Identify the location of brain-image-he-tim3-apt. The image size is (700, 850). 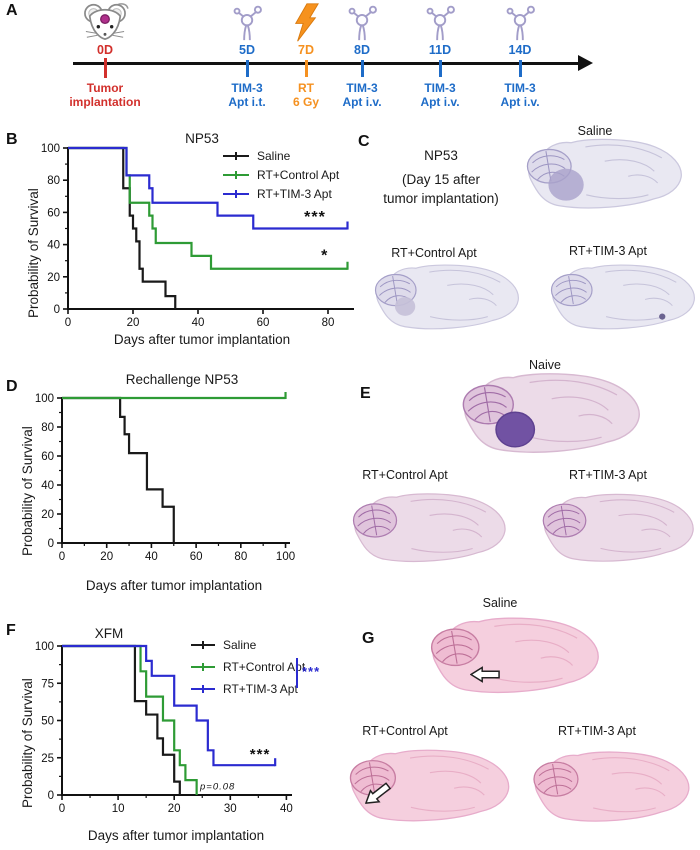
(611, 532).